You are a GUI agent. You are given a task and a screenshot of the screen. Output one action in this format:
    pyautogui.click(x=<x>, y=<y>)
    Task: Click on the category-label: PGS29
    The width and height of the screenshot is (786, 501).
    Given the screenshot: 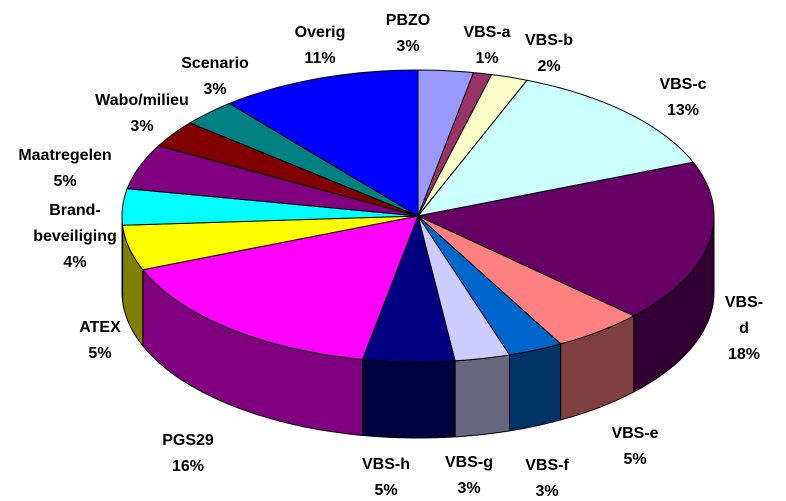 What is the action you would take?
    pyautogui.click(x=188, y=440)
    